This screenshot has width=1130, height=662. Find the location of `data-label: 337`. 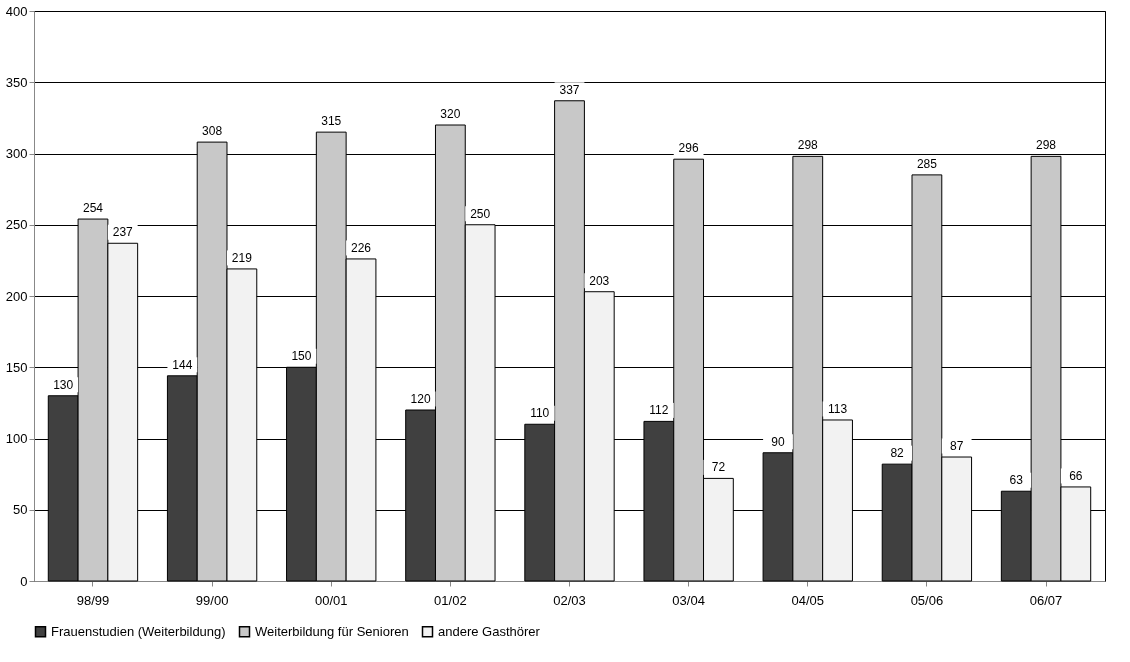

data-label: 337 is located at coordinates (569, 89).